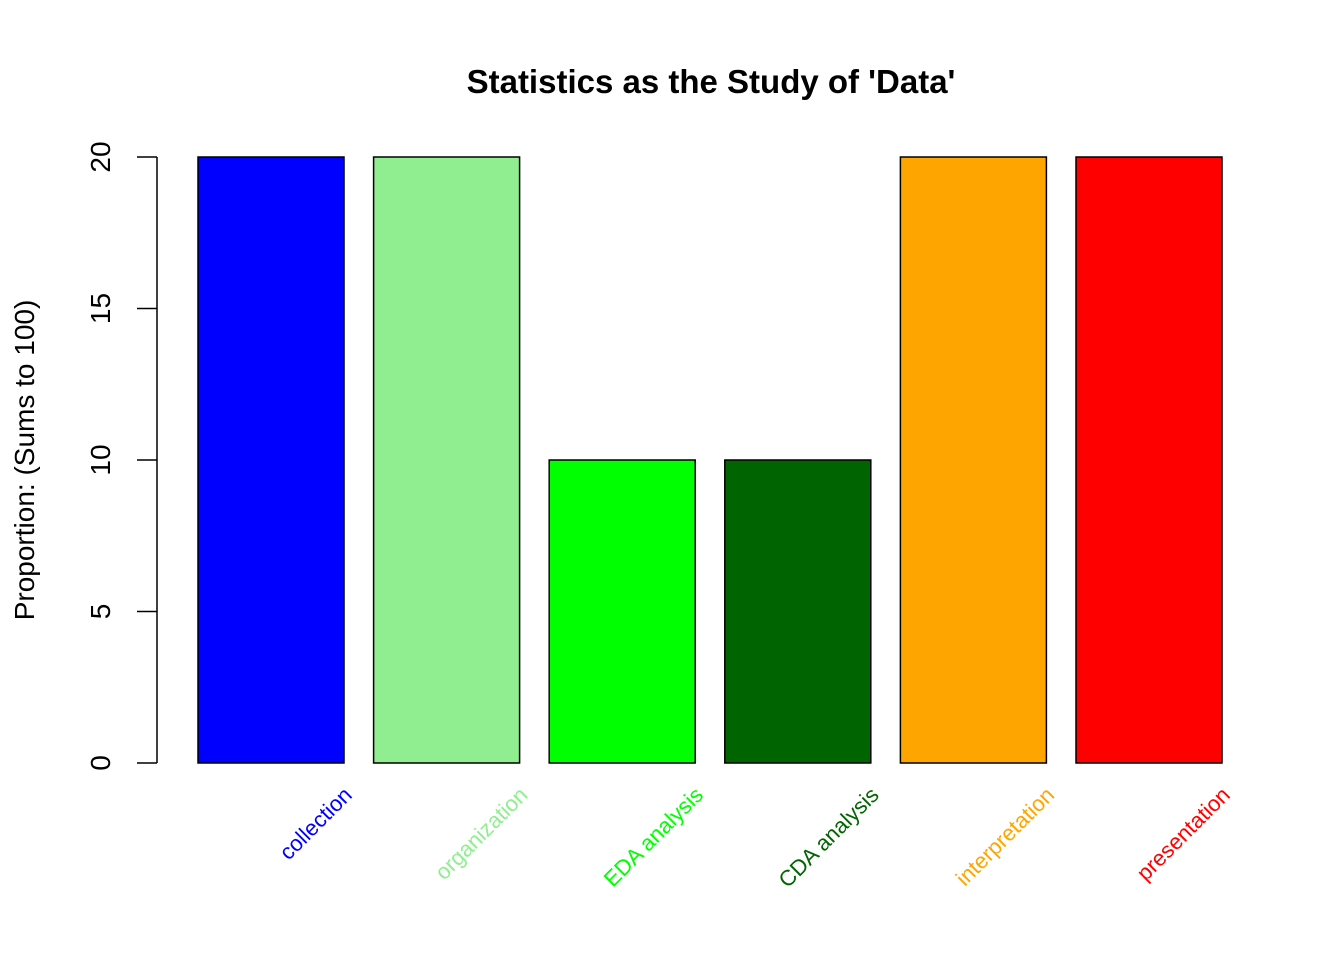 This screenshot has width=1344, height=960. I want to click on y-tick-label-3: 15, so click(100, 308).